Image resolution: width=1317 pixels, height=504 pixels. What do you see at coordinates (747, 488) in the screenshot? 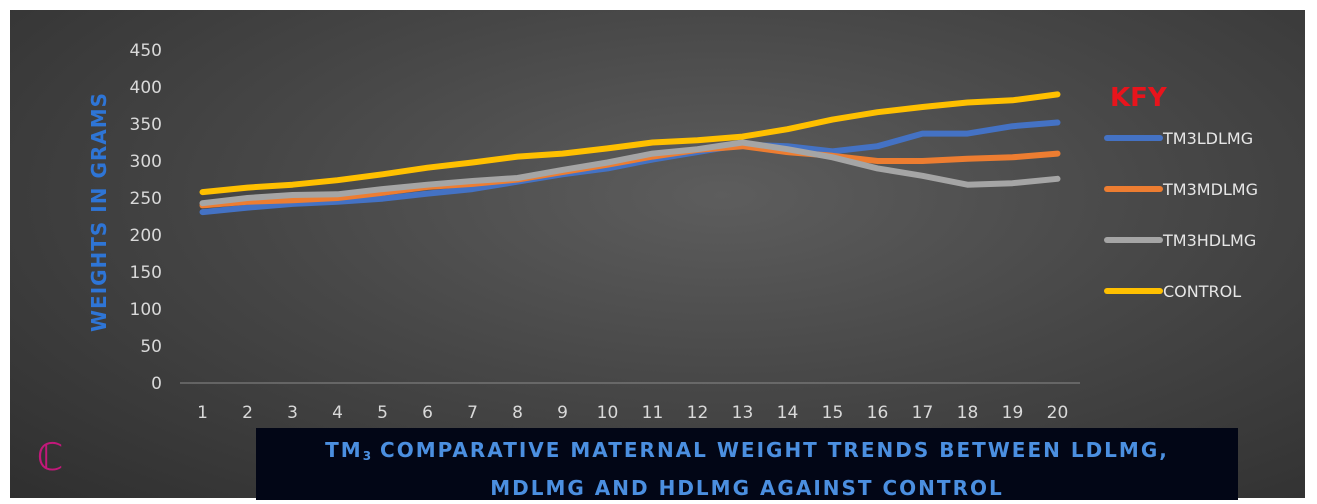
I see `title-line2: MDLMG AND HDLMG AGAINST CONTROL` at bounding box center [747, 488].